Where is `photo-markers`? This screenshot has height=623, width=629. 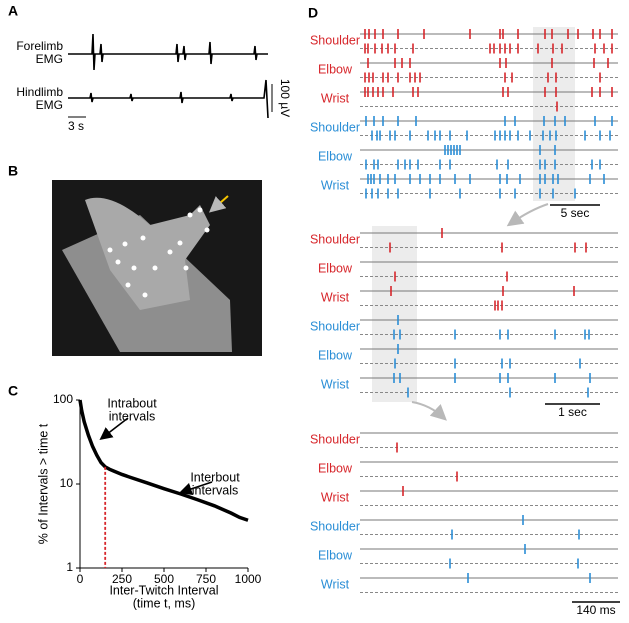
photo-markers is located at coordinates (158, 252).